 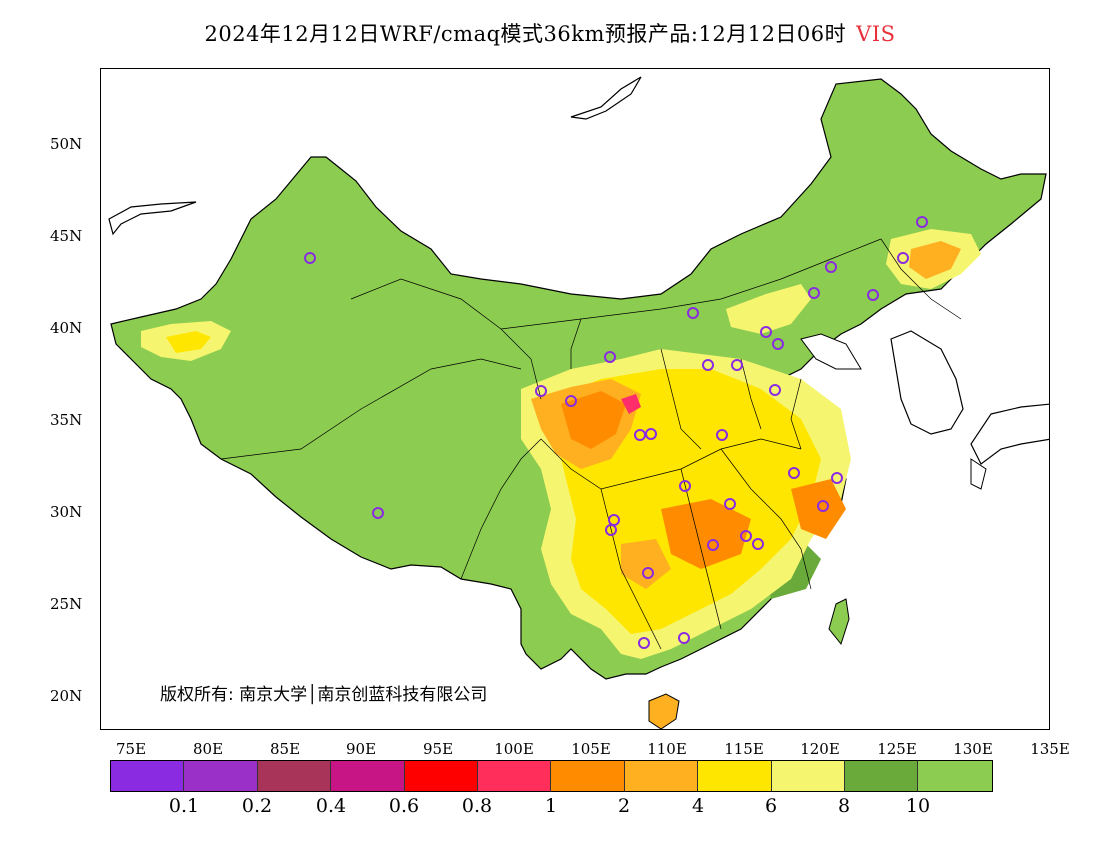 What do you see at coordinates (66, 328) in the screenshot?
I see `lat-label-40n: 40N` at bounding box center [66, 328].